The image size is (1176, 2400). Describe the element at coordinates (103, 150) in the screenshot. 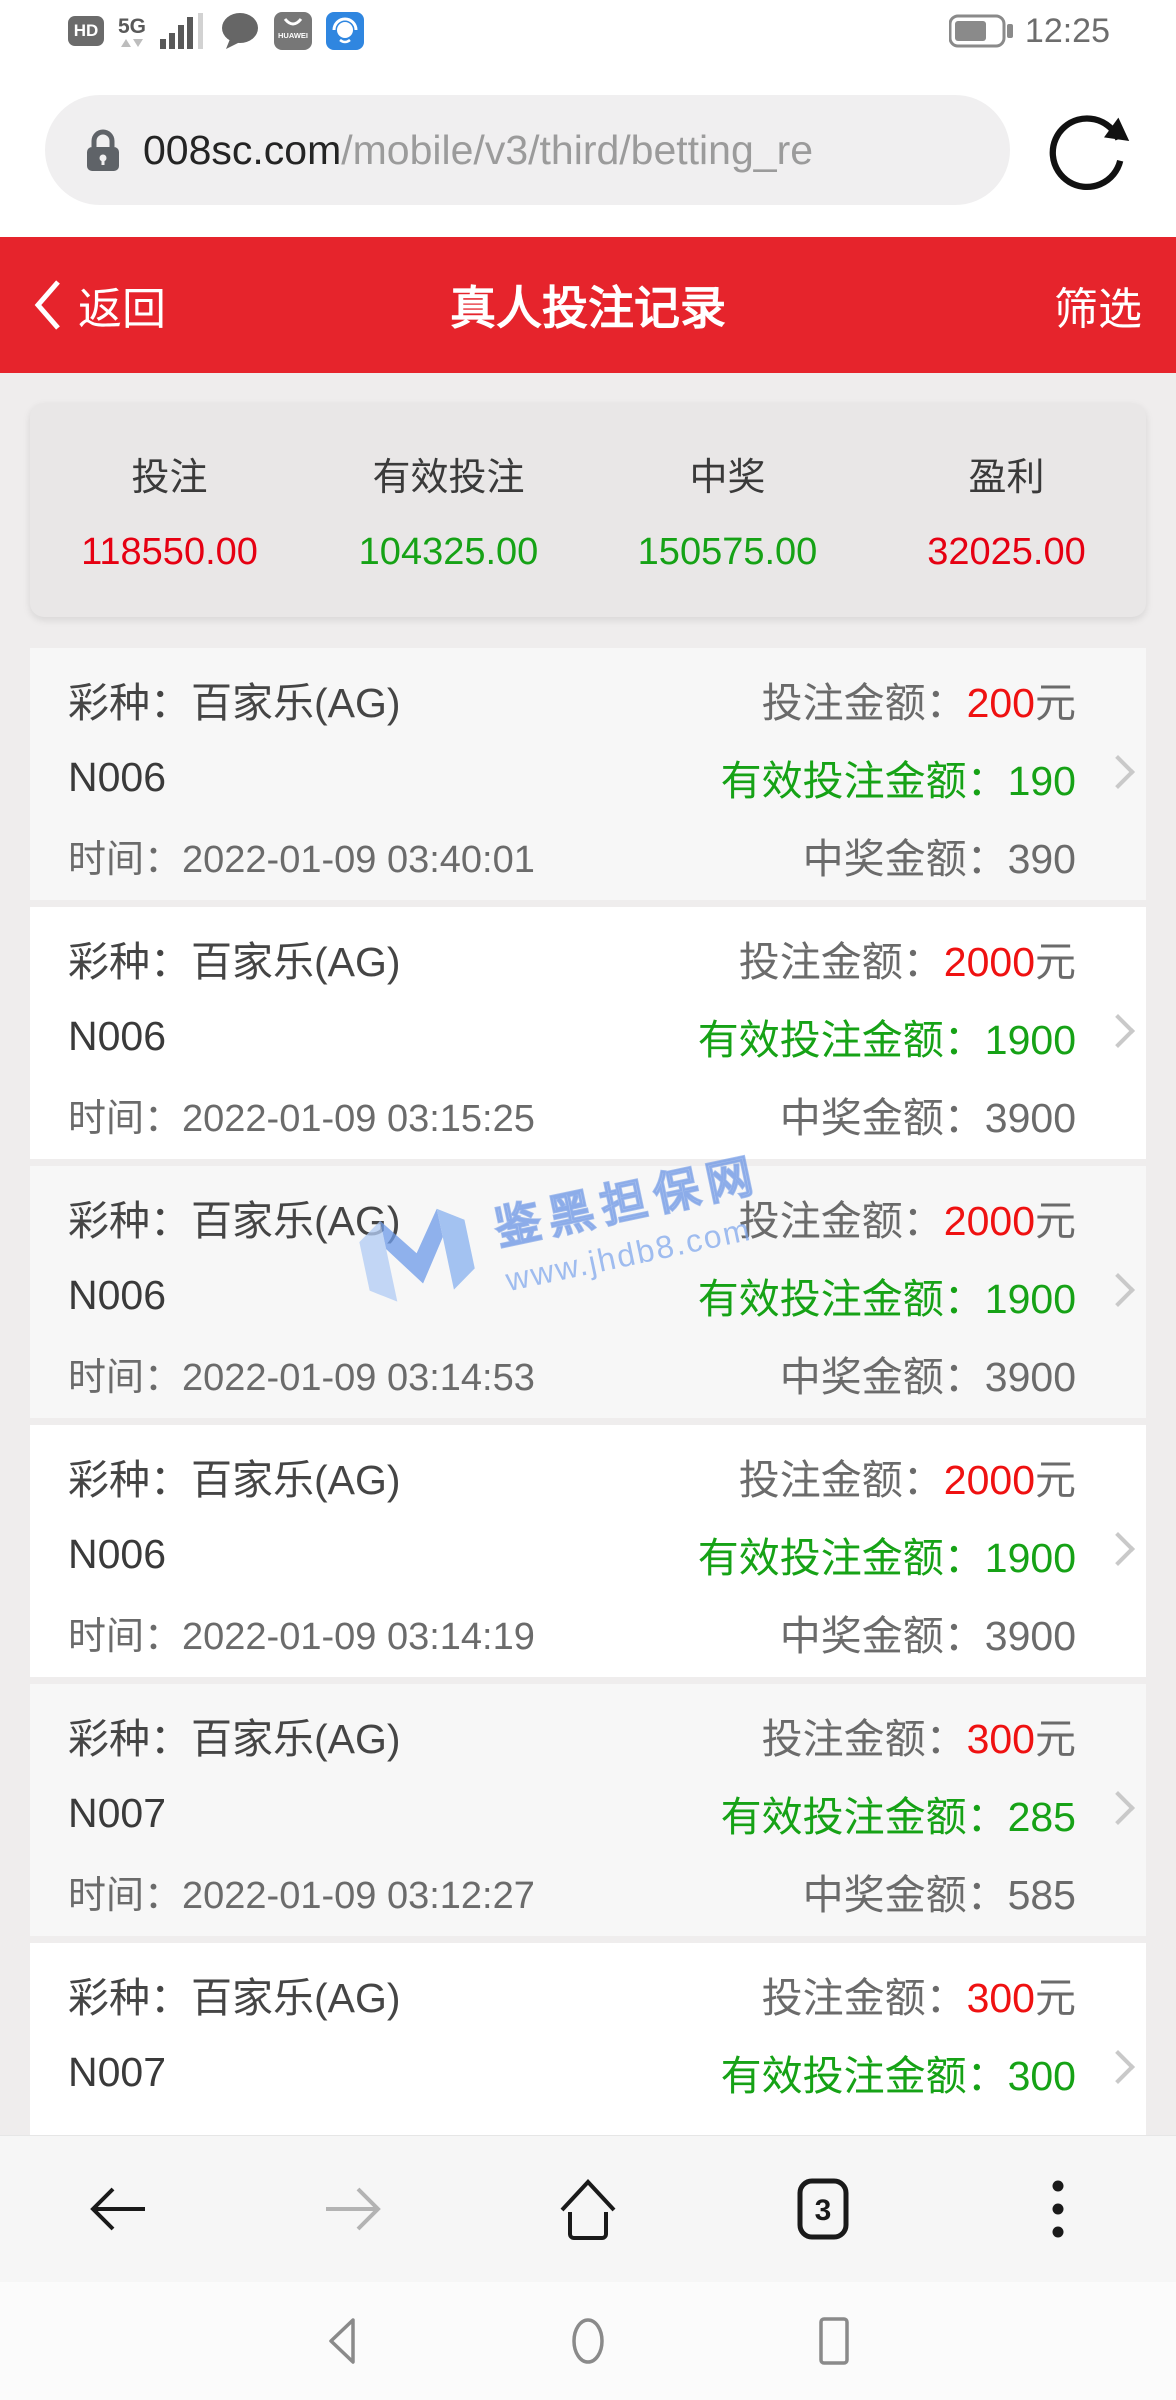

I see `lock-icon` at that location.